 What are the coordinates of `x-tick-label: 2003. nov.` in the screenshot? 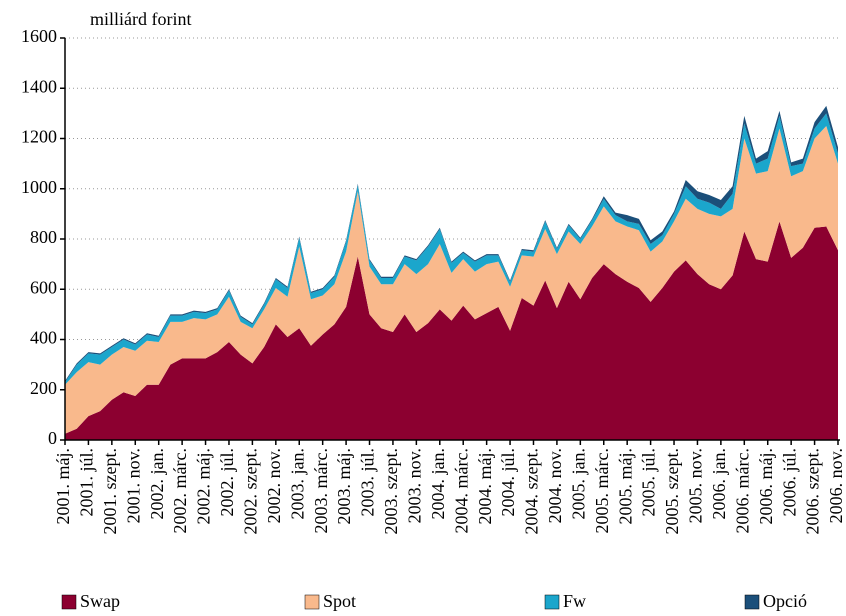 It's located at (414, 485).